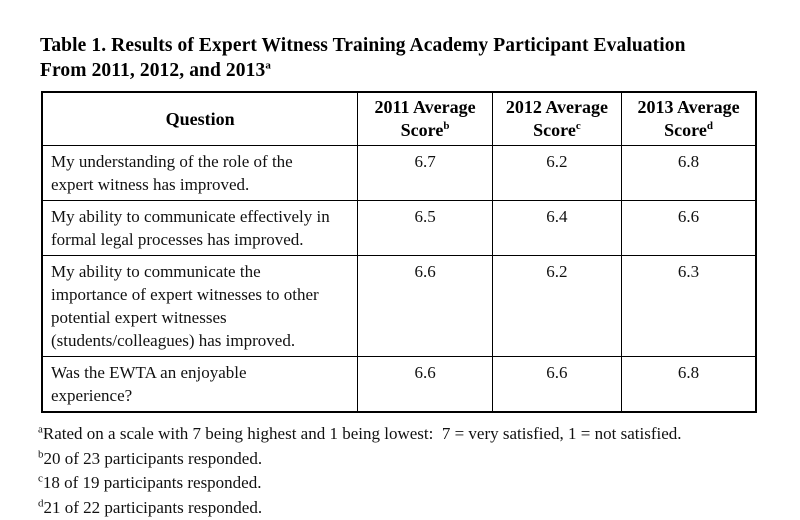 The height and width of the screenshot is (520, 800). Describe the element at coordinates (398, 459) in the screenshot. I see `footnote-b: b20 of 23 participants responded.` at that location.